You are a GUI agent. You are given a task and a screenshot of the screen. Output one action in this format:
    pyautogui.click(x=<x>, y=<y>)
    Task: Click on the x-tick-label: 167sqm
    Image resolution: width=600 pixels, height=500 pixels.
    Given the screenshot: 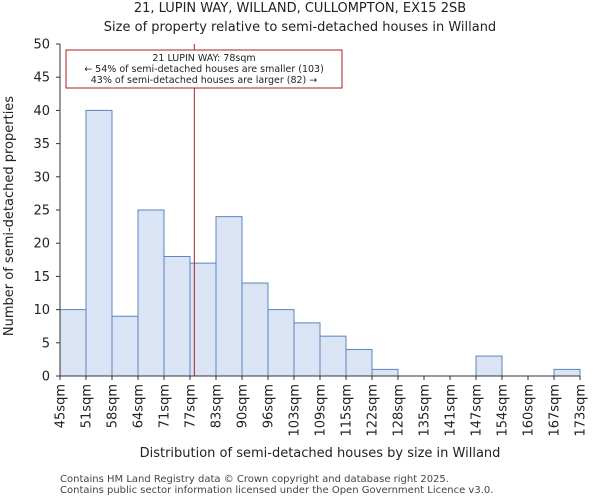 What is the action you would take?
    pyautogui.click(x=555, y=410)
    